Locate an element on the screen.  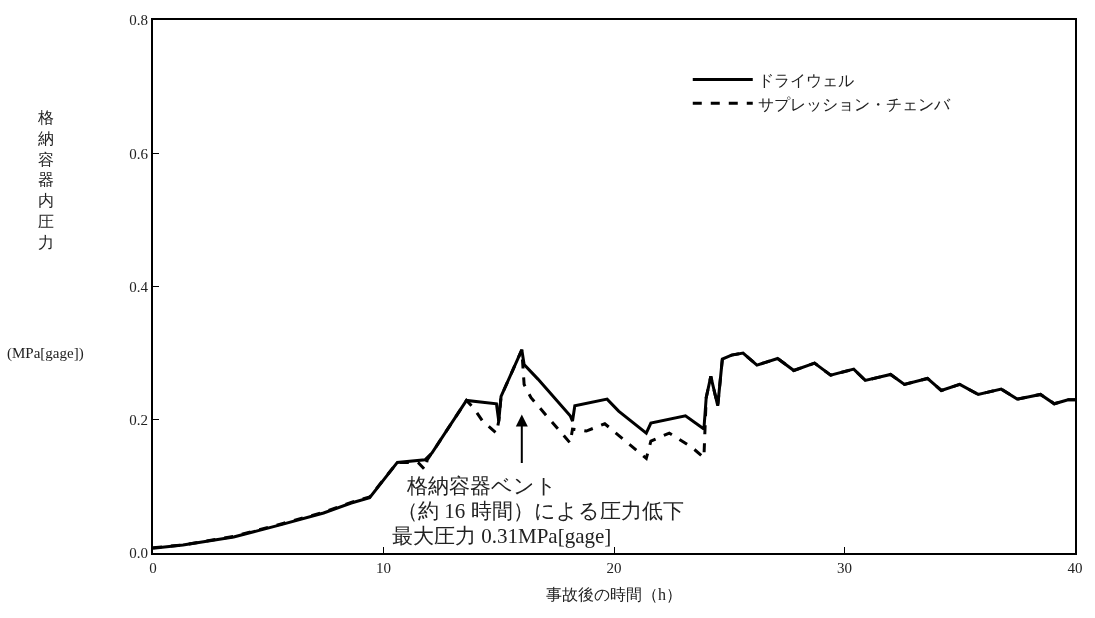
y-tick-label: 0.2 is located at coordinates (138, 420).